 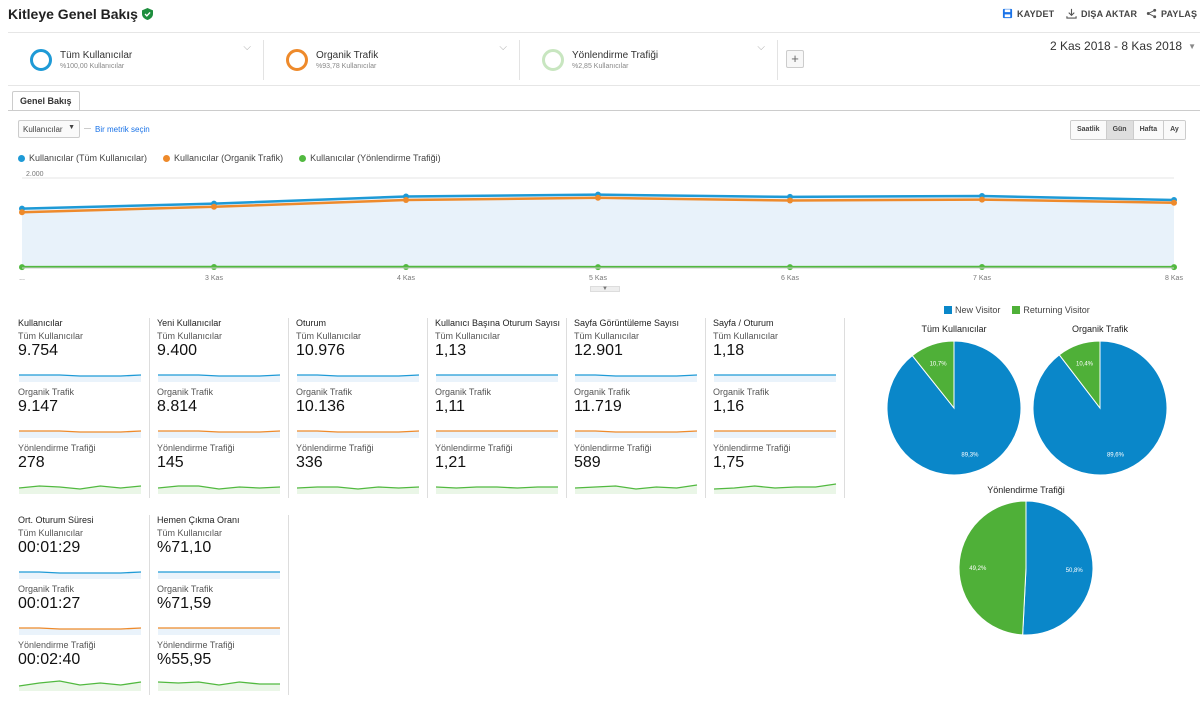 I want to click on add-segment-button: +, so click(x=795, y=59).